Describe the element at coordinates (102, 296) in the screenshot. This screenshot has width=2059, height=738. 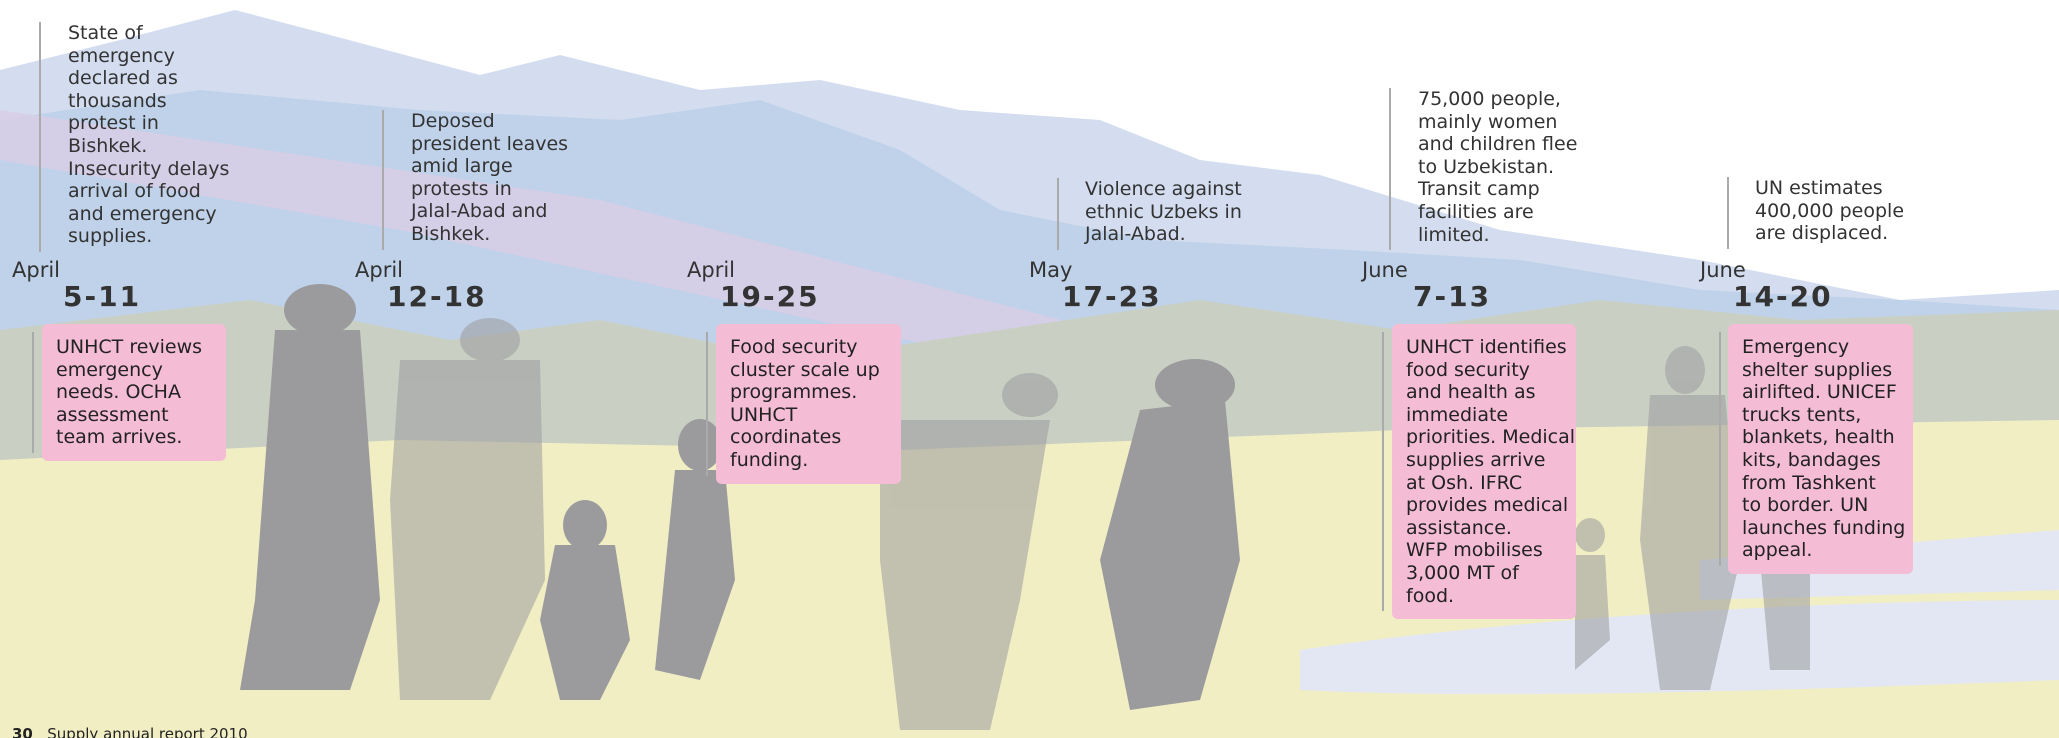
I see `days-label: 5-11` at that location.